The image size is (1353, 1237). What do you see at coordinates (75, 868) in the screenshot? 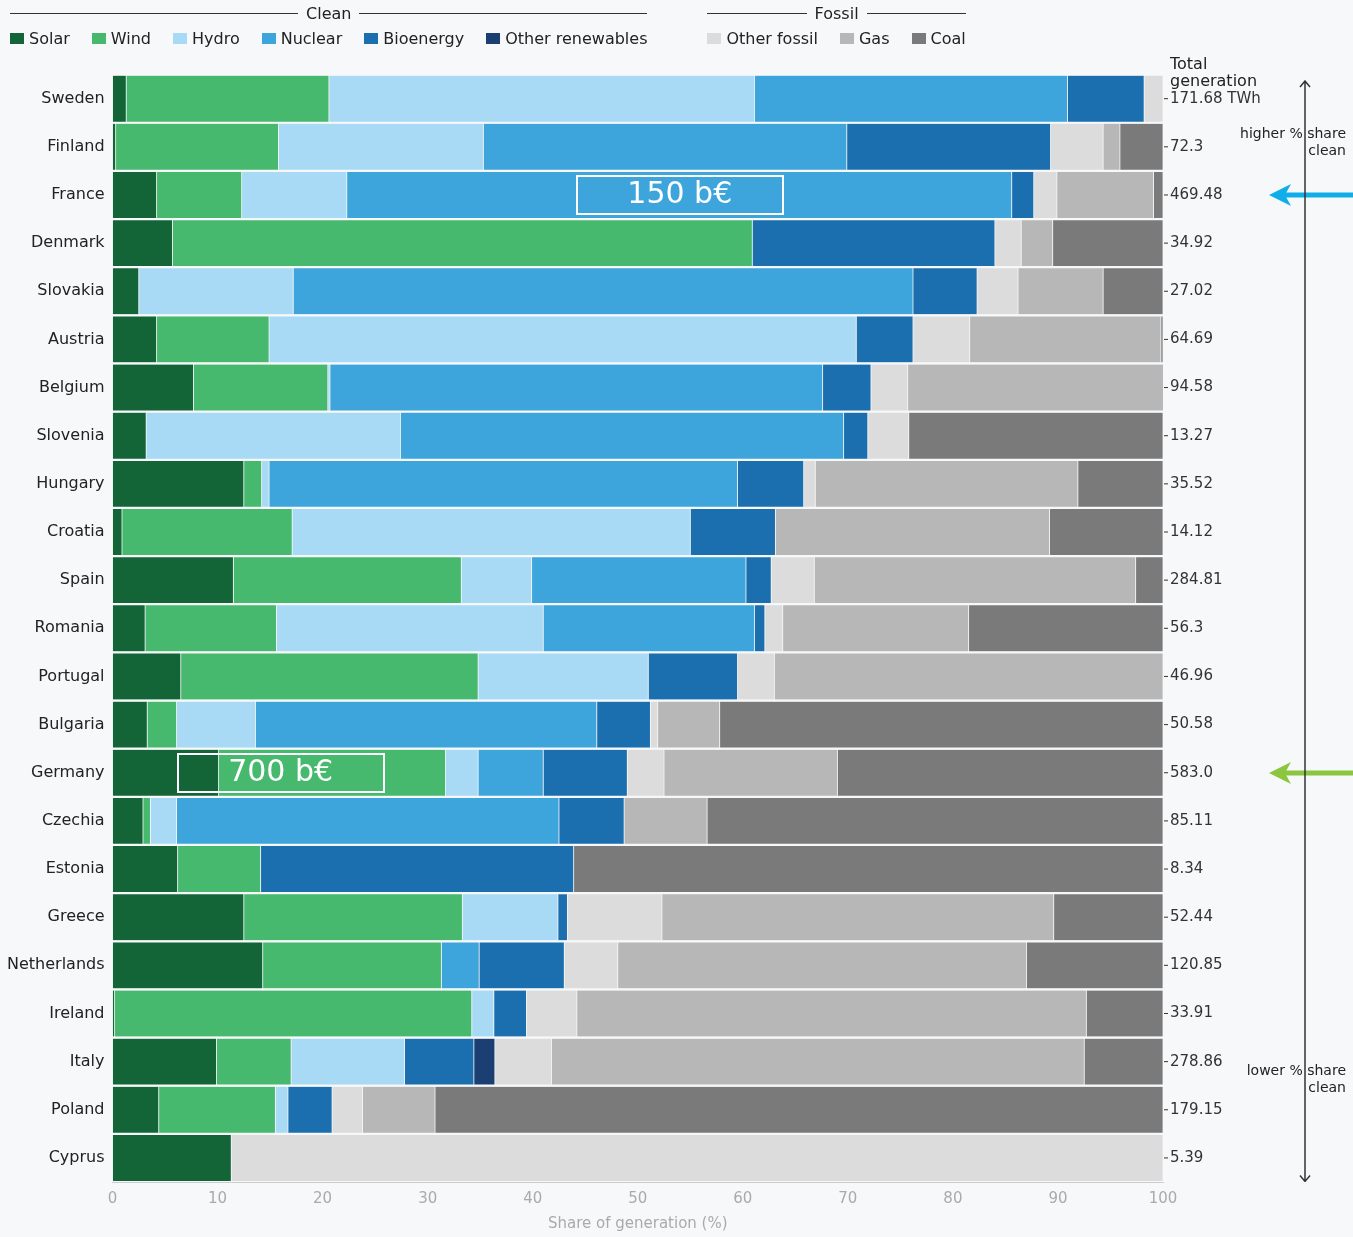
I see `y-tick-label: Estonia` at bounding box center [75, 868].